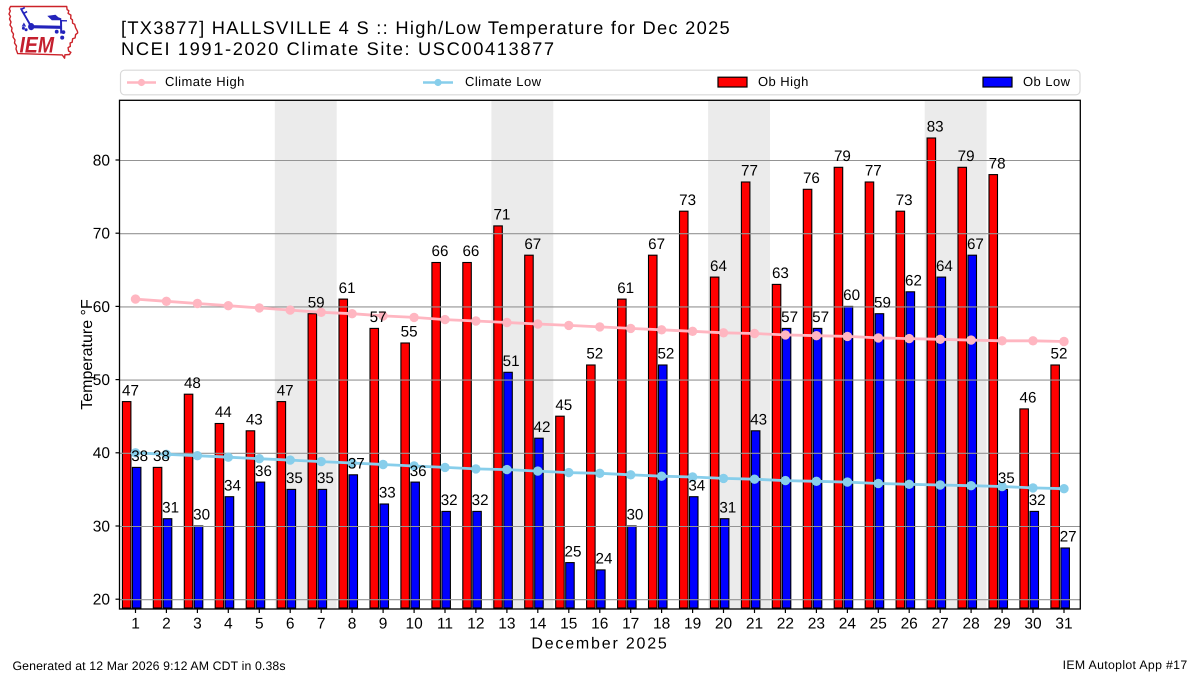 This screenshot has height=675, width=1200. Describe the element at coordinates (102, 234) in the screenshot. I see `svg-text: 70` at that location.